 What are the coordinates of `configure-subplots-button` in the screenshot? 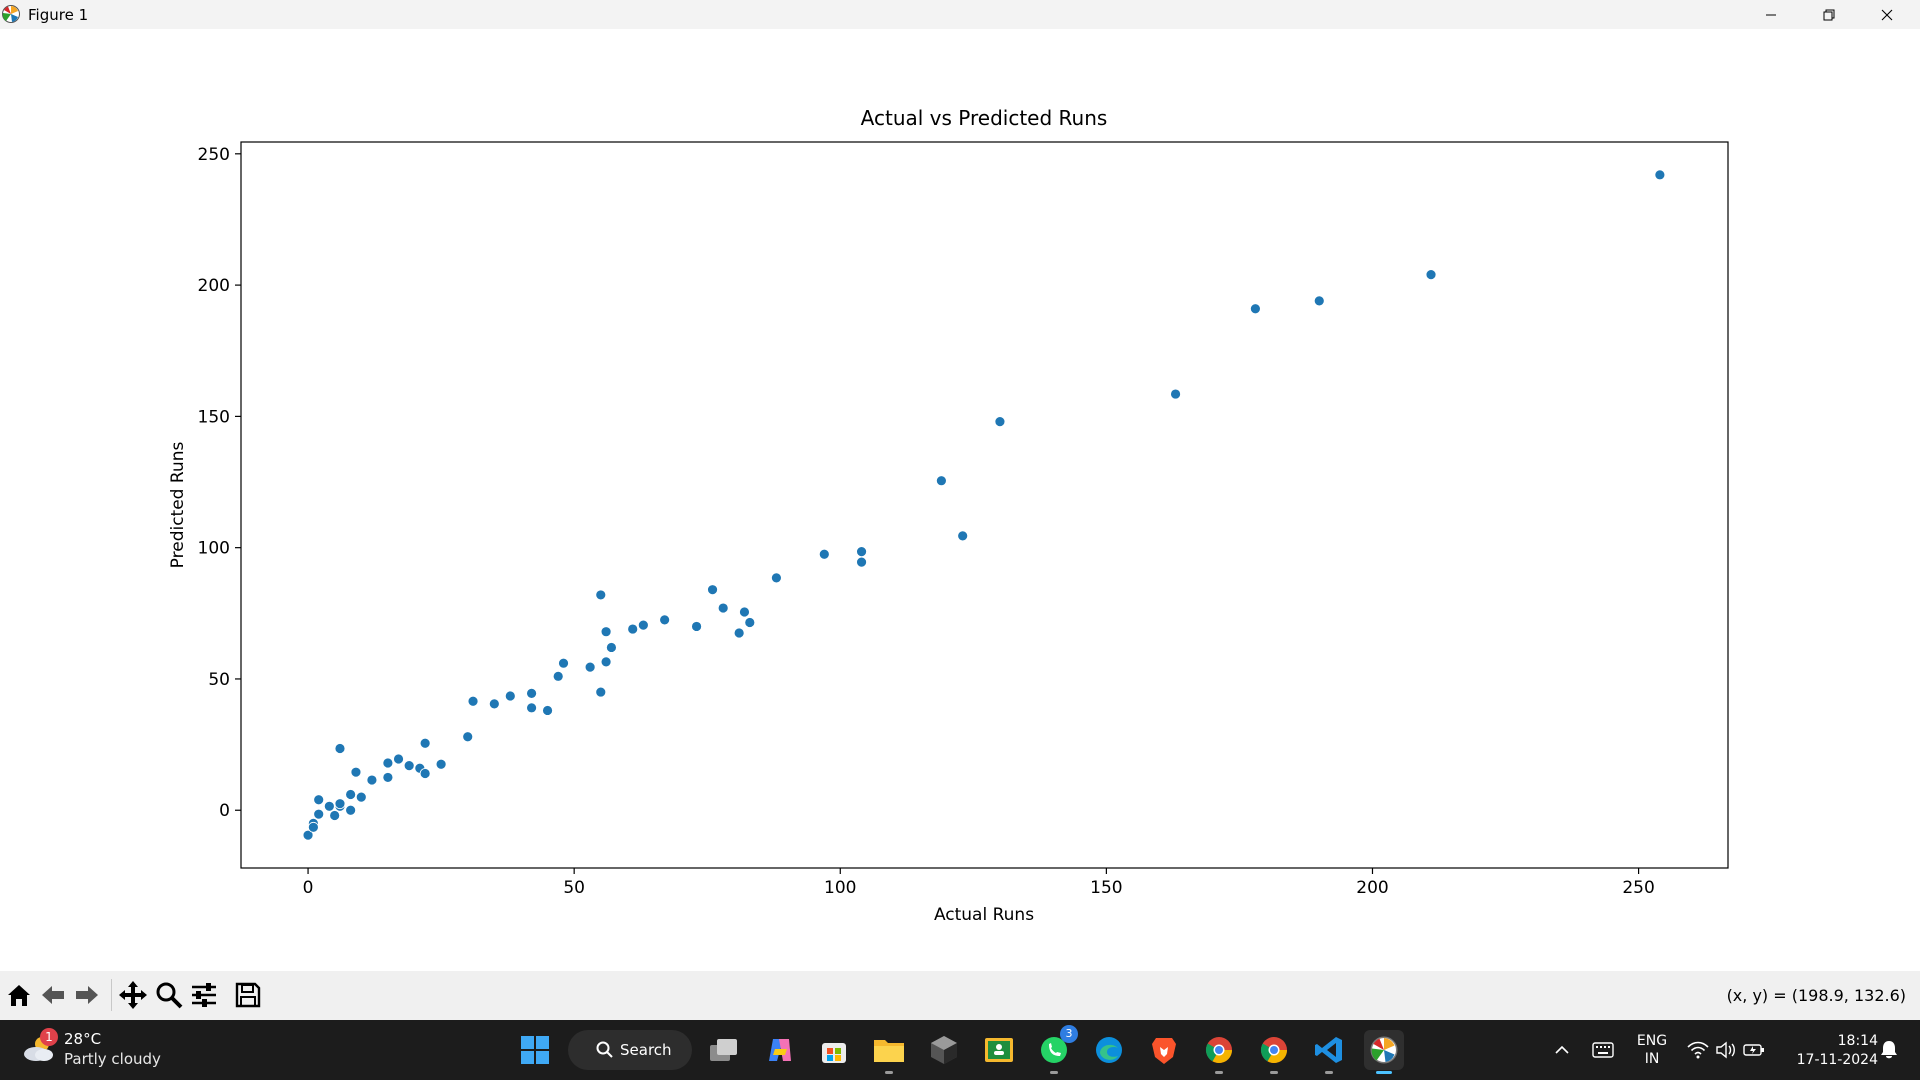 It's located at (204, 995).